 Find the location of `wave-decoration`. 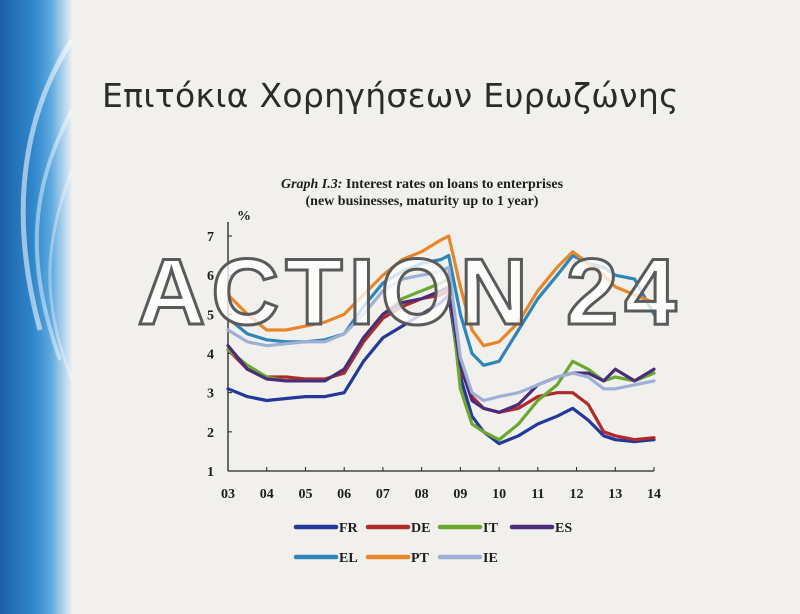

wave-decoration is located at coordinates (46, 209).